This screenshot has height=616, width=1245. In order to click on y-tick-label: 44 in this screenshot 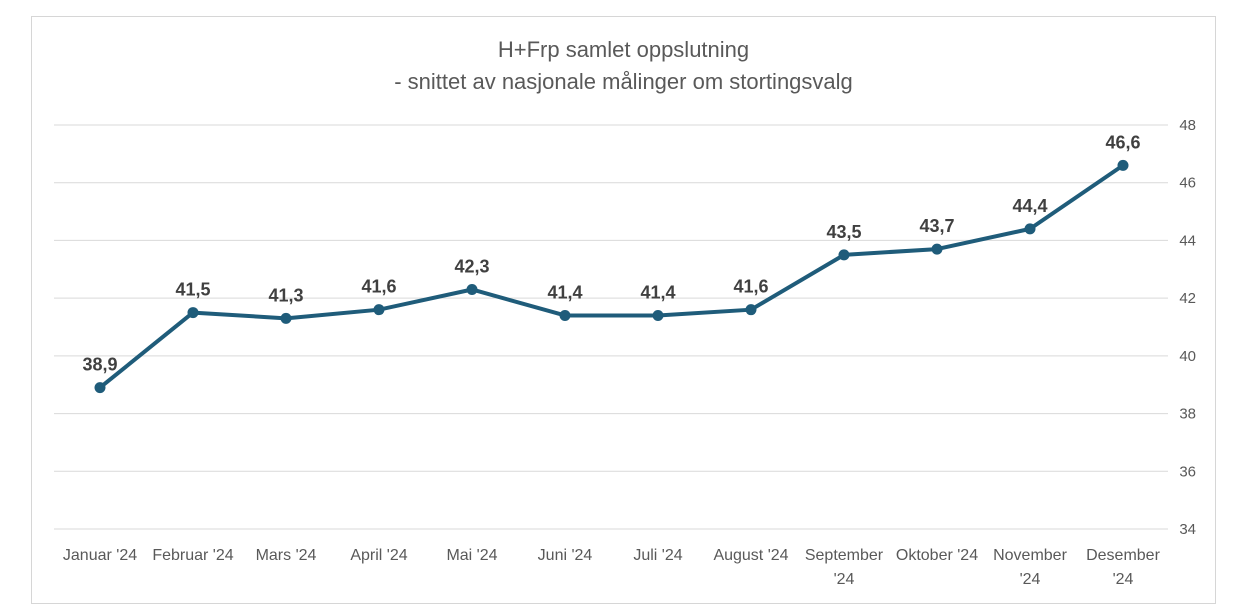, I will do `click(1187, 240)`.